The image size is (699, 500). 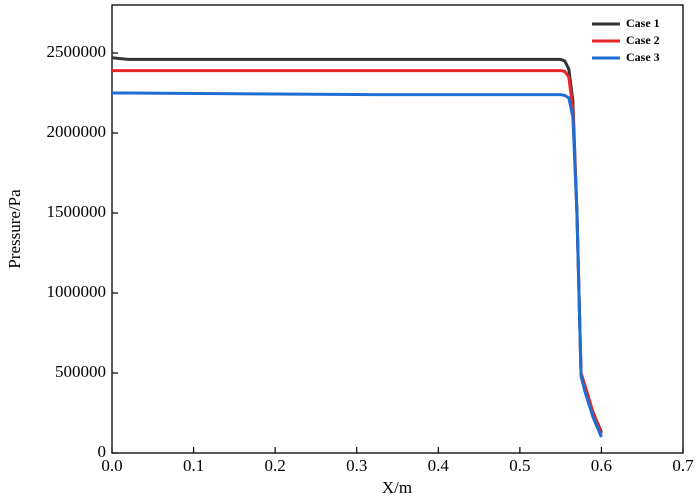 I want to click on y-tick-label: 1000000, so click(x=77, y=291).